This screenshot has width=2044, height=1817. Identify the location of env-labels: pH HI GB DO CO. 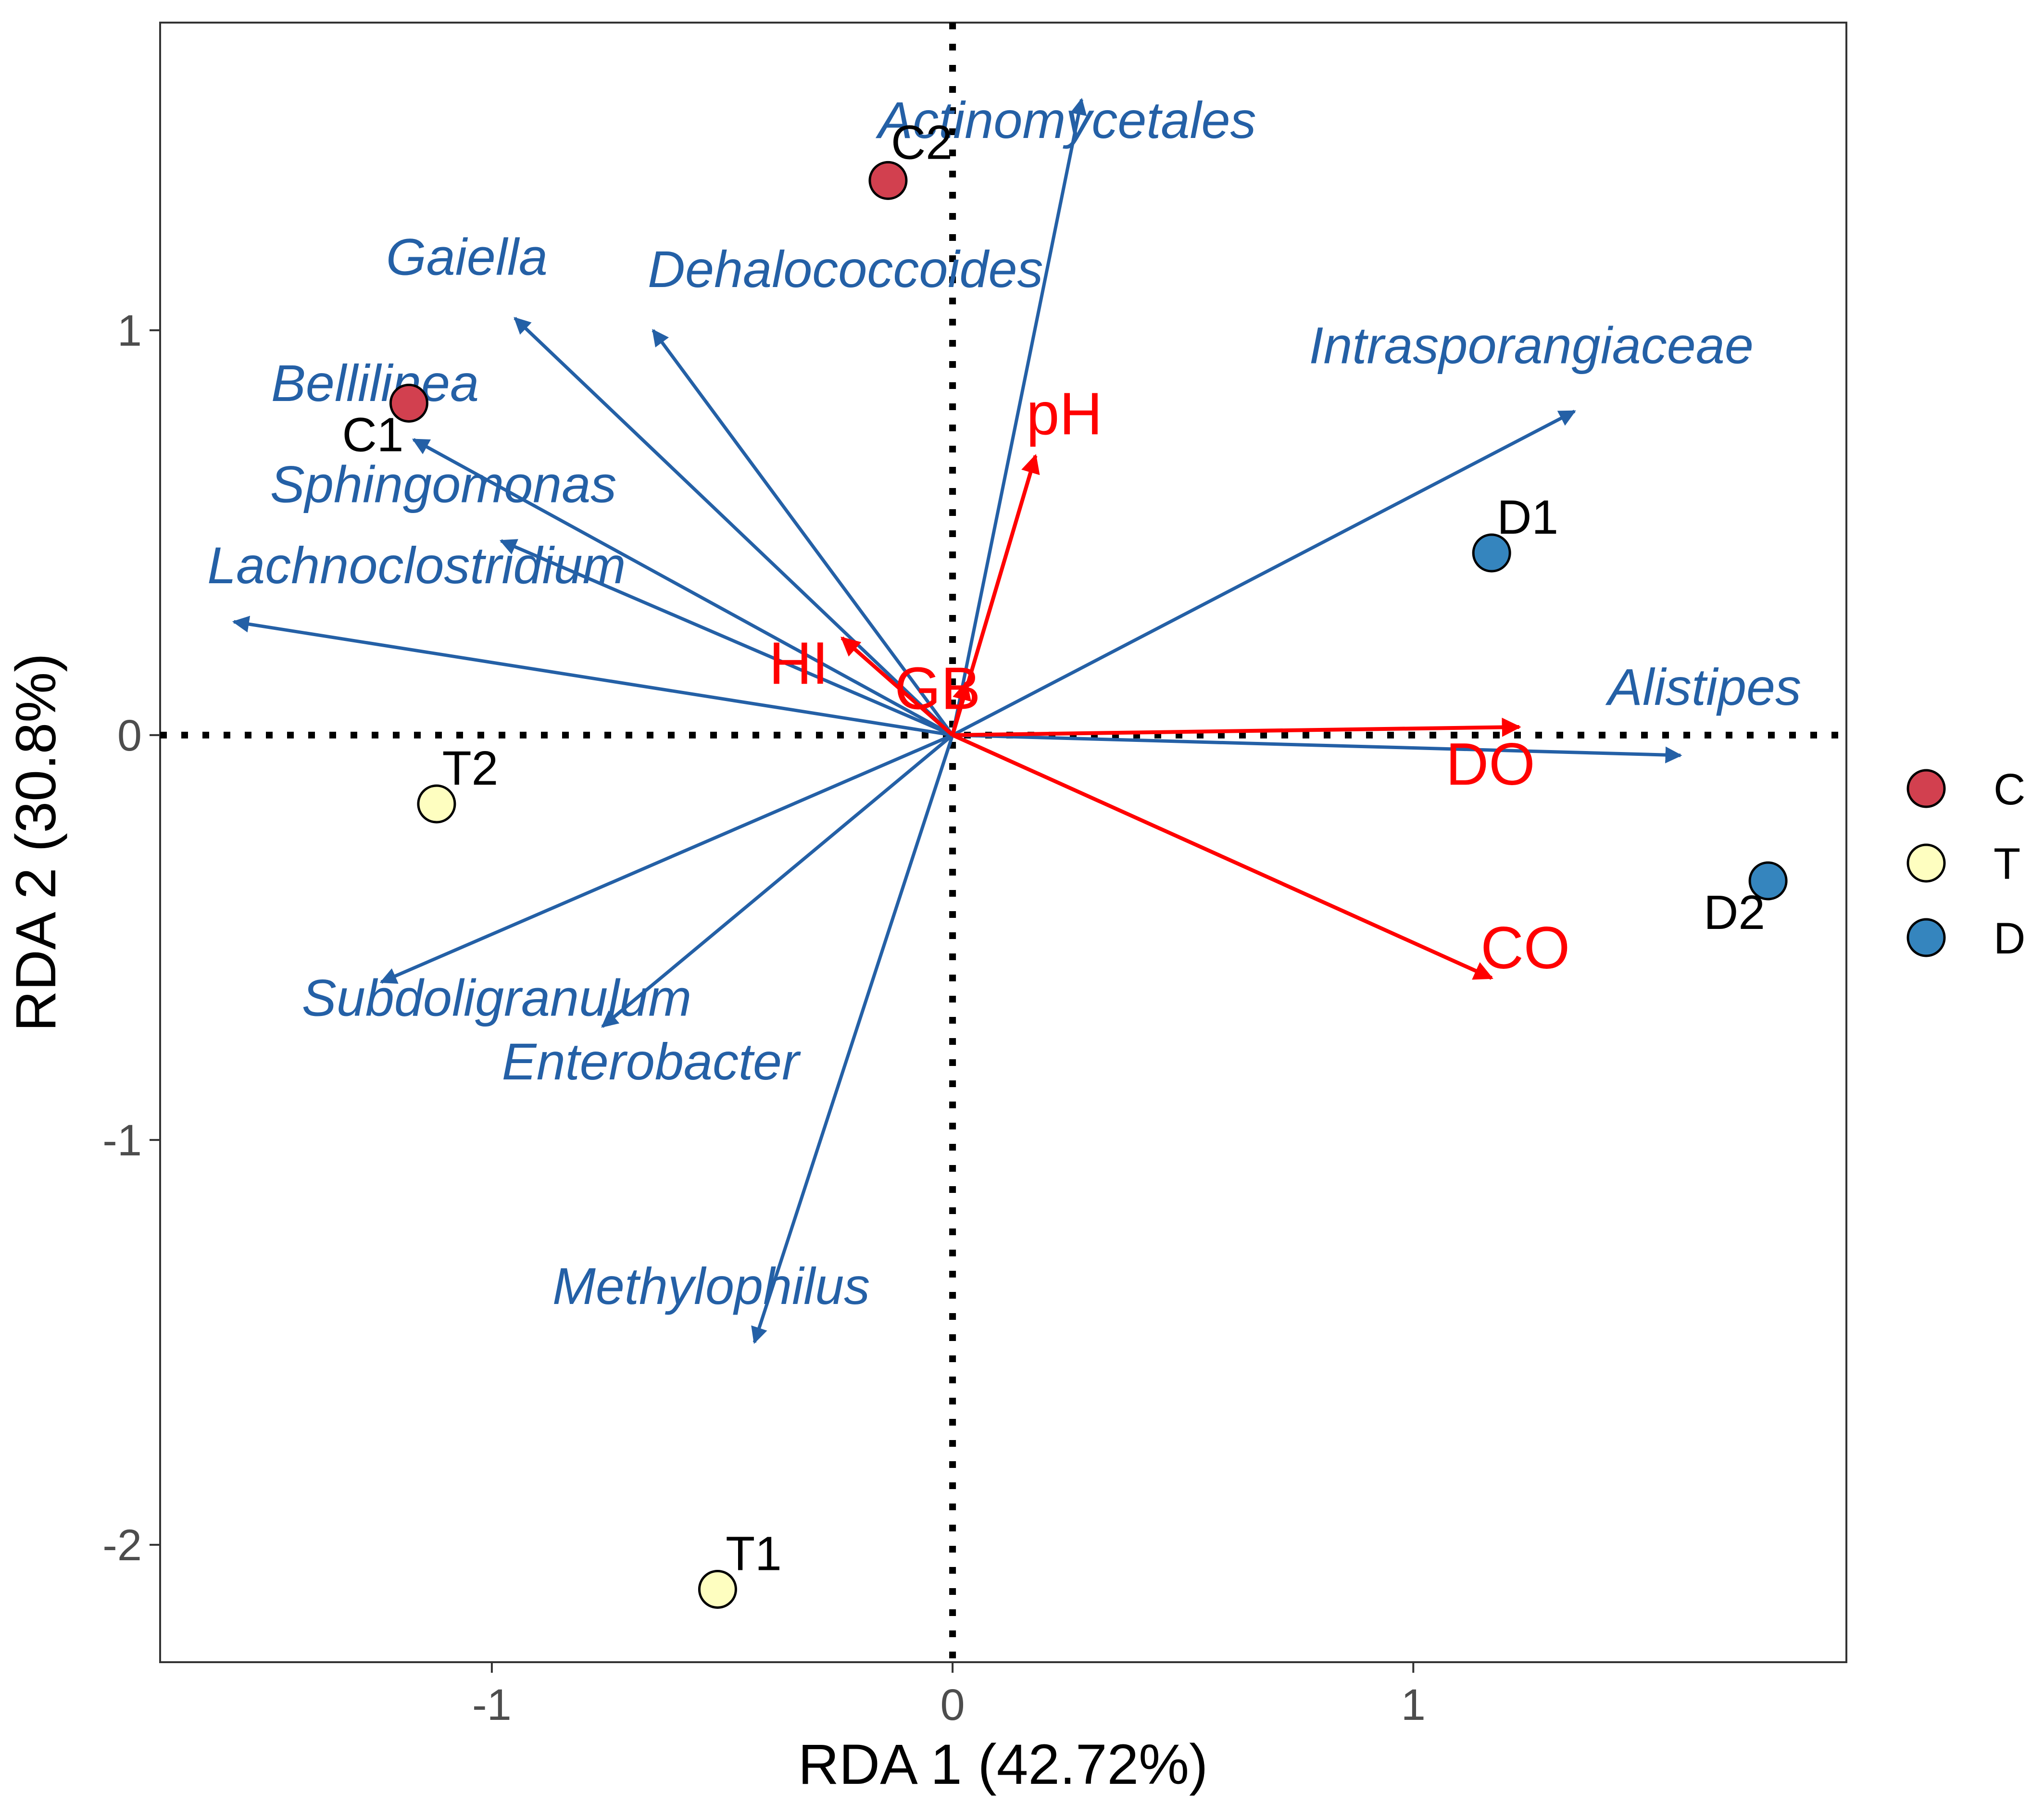
(1169, 681).